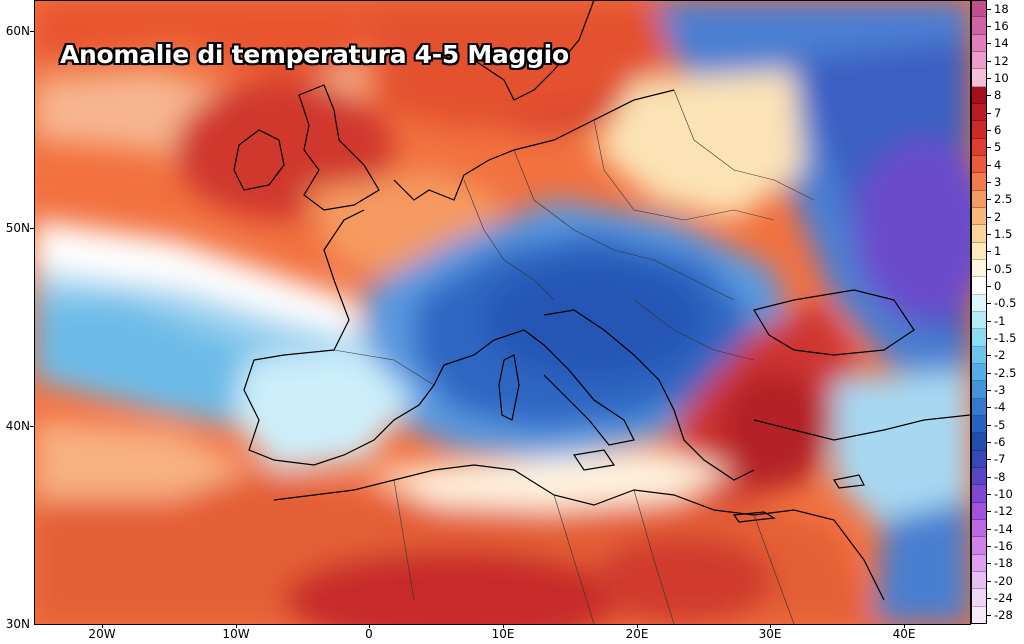  I want to click on lon-label: 30E, so click(770, 634).